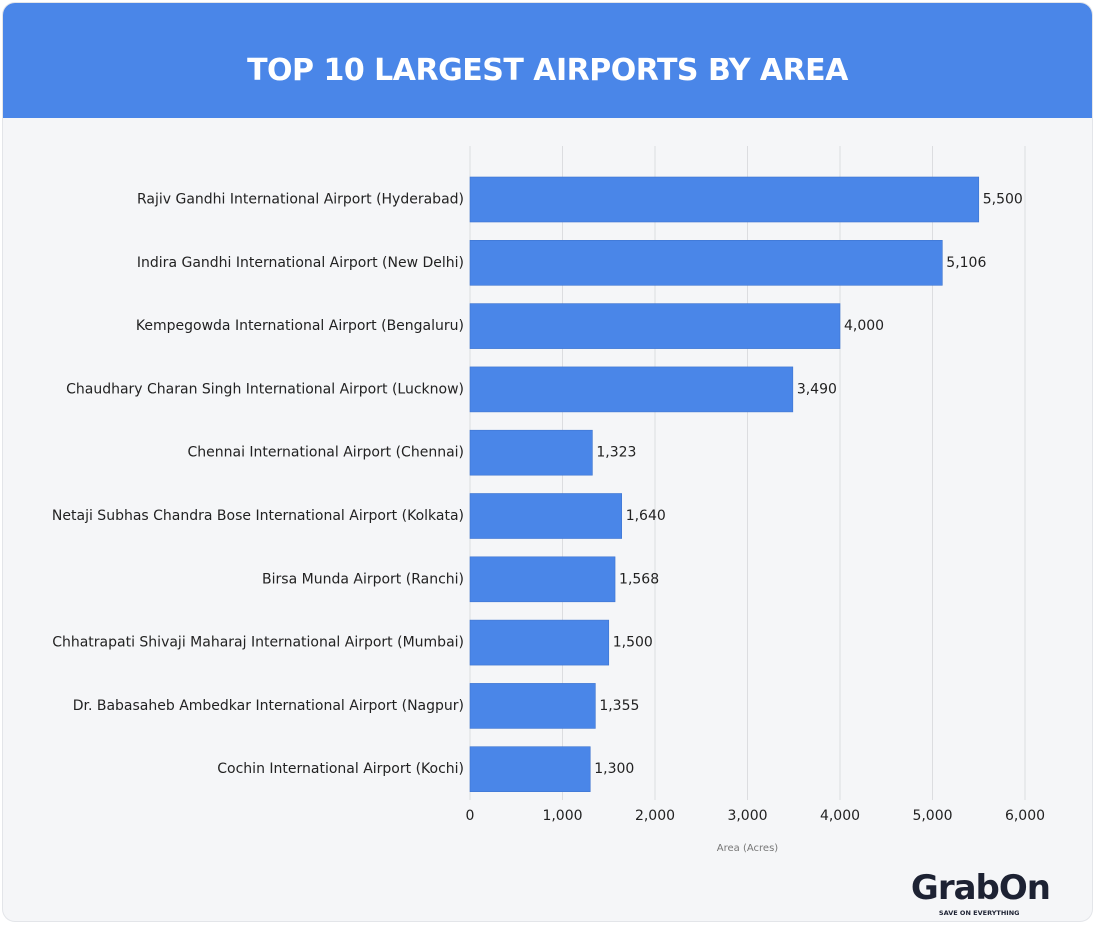  Describe the element at coordinates (619, 706) in the screenshot. I see `value-label: 1,355` at that location.